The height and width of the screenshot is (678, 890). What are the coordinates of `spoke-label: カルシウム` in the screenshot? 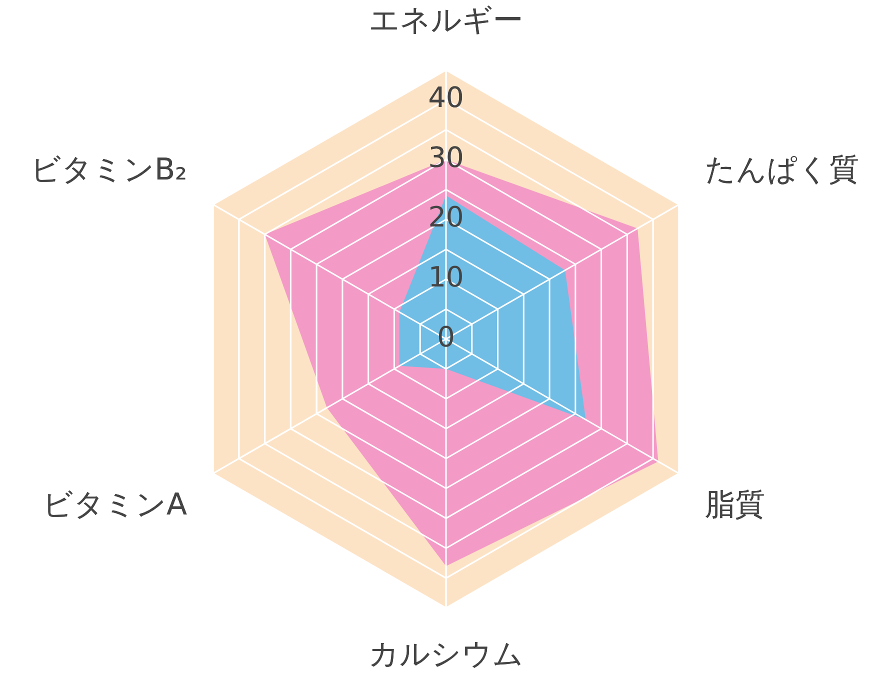 It's located at (446, 654).